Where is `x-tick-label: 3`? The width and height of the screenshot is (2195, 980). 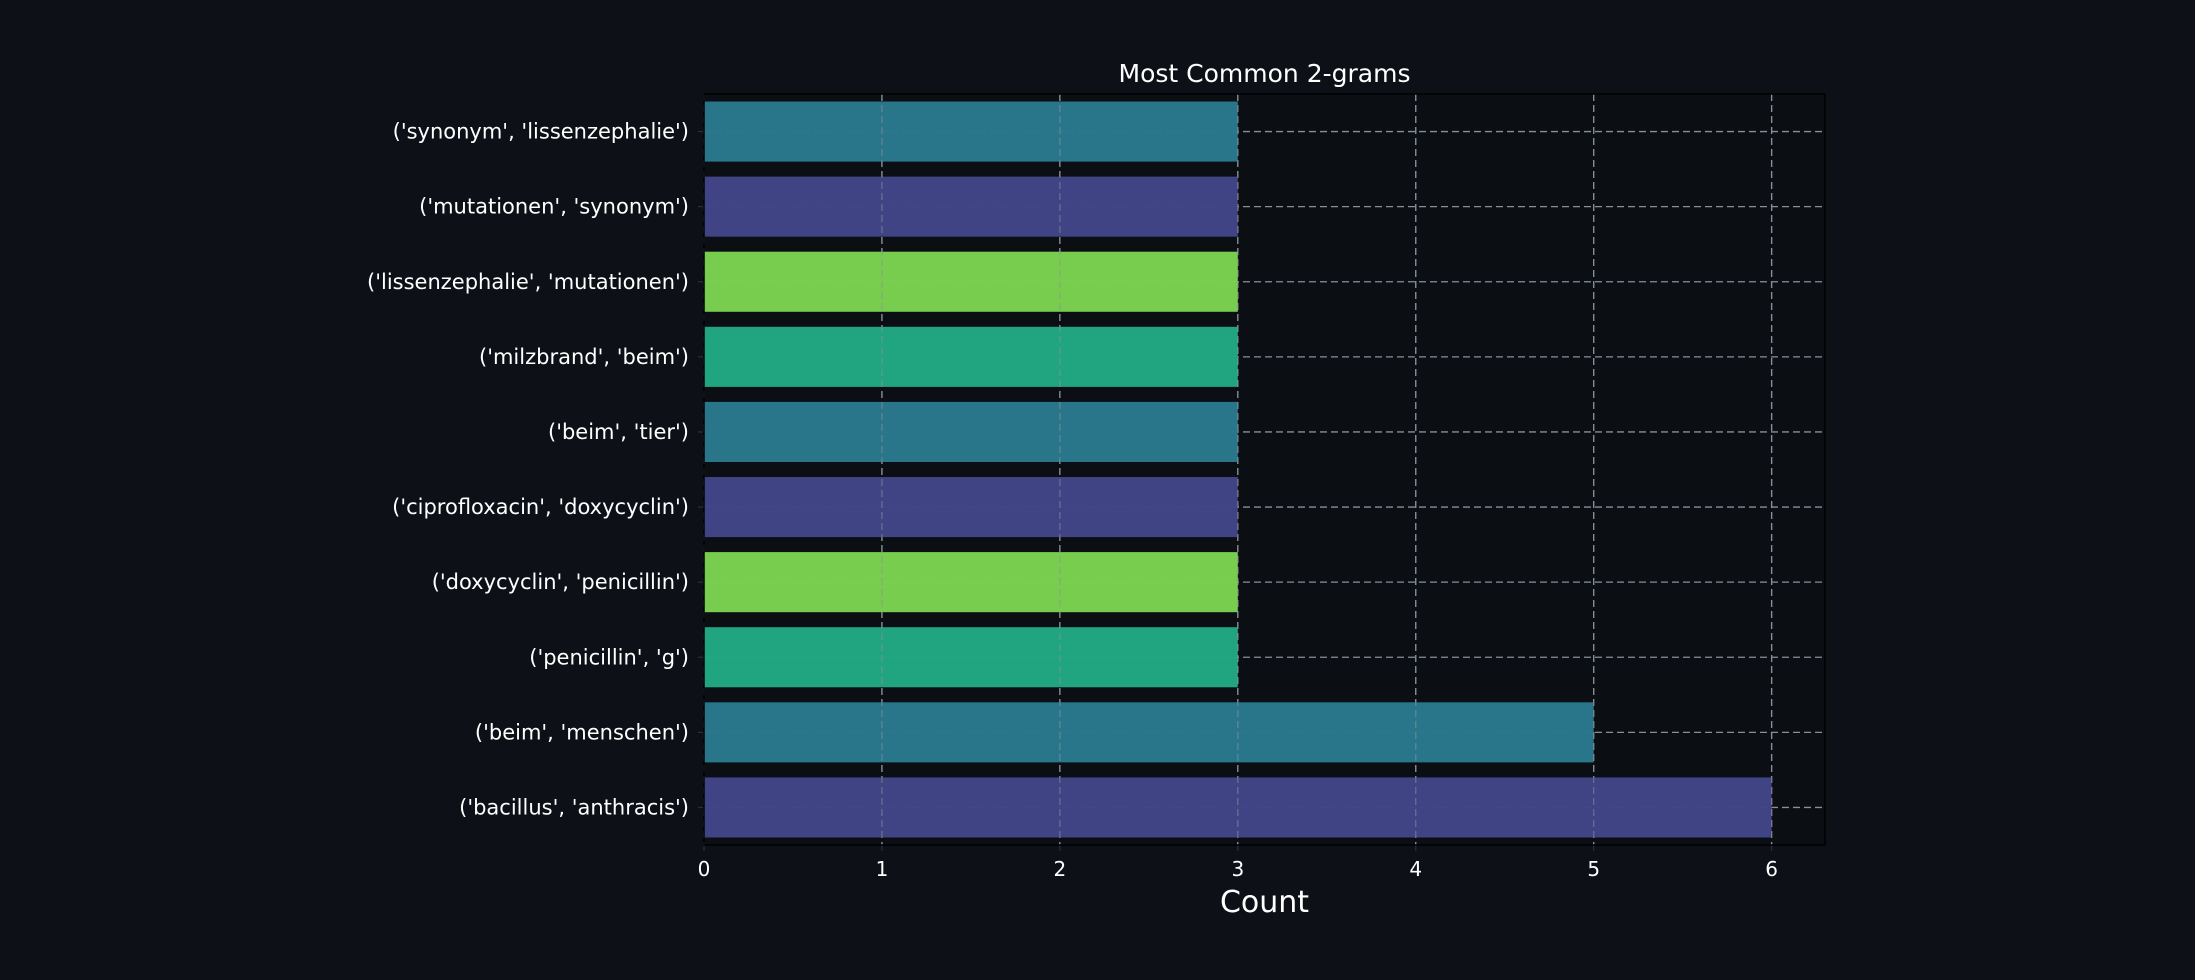
x-tick-label: 3 is located at coordinates (1237, 869).